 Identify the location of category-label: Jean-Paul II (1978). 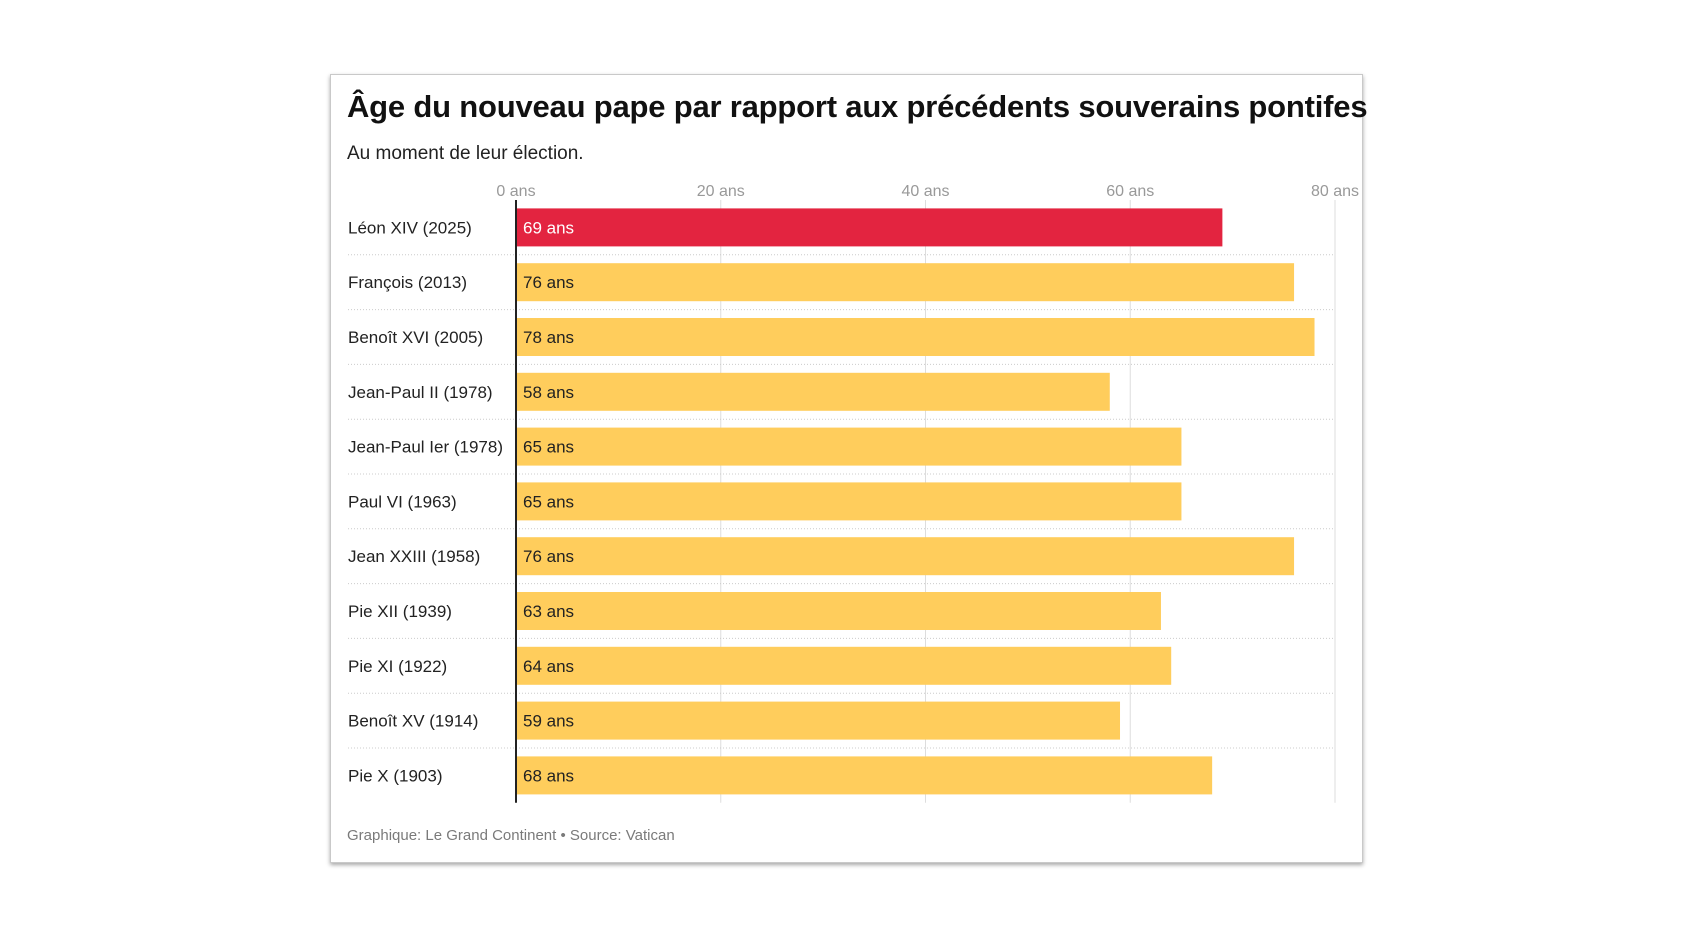
(420, 392).